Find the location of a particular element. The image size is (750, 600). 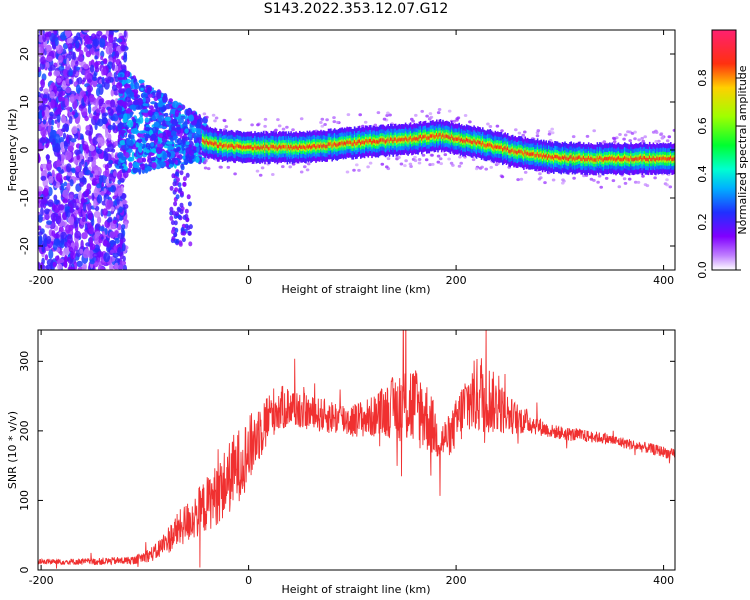

snr-ytick-label: 200 is located at coordinates (24, 430).